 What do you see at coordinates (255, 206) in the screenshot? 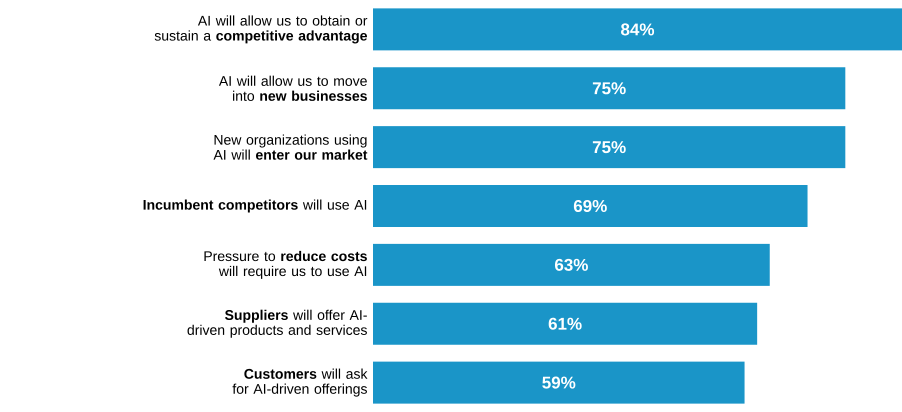
I see `y-tick-label: Incumbent competitors will use AI` at bounding box center [255, 206].